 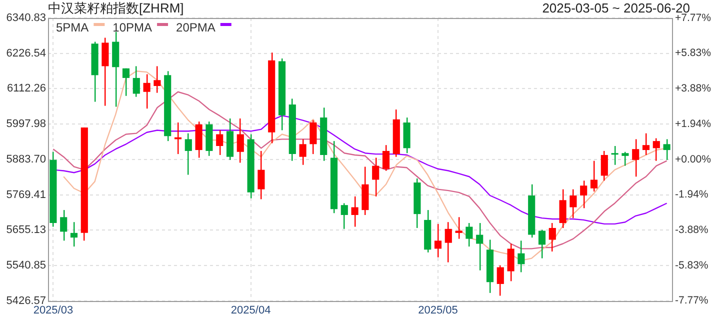 What do you see at coordinates (132, 27) in the screenshot?
I see `legend-label: 10PMA` at bounding box center [132, 27].